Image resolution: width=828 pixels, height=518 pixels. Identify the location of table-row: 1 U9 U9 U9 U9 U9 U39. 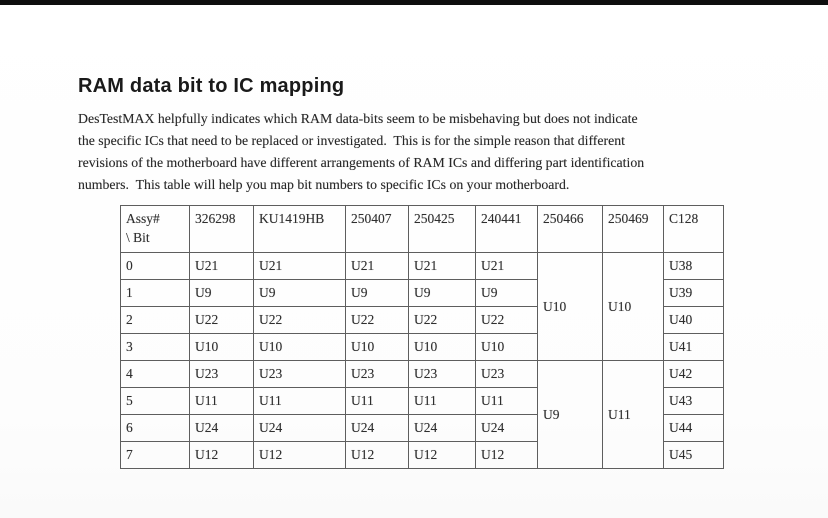
(422, 293).